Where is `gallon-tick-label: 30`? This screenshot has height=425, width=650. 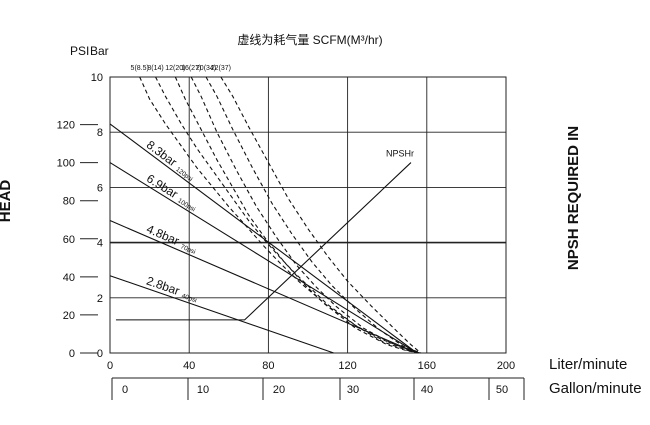 gallon-tick-label: 30 is located at coordinates (353, 390).